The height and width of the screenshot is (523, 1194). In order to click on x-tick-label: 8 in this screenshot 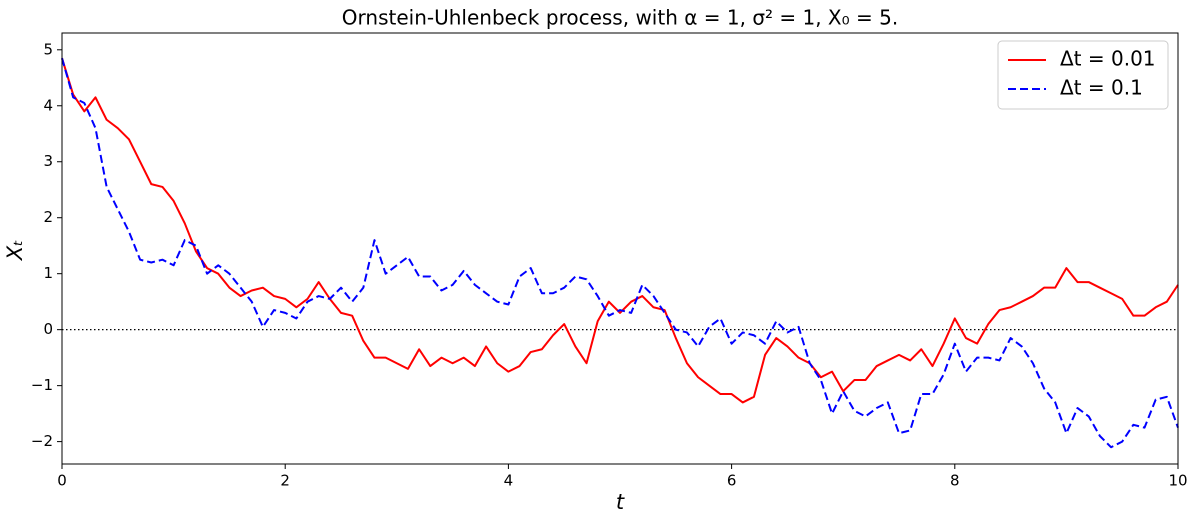, I will do `click(955, 481)`.